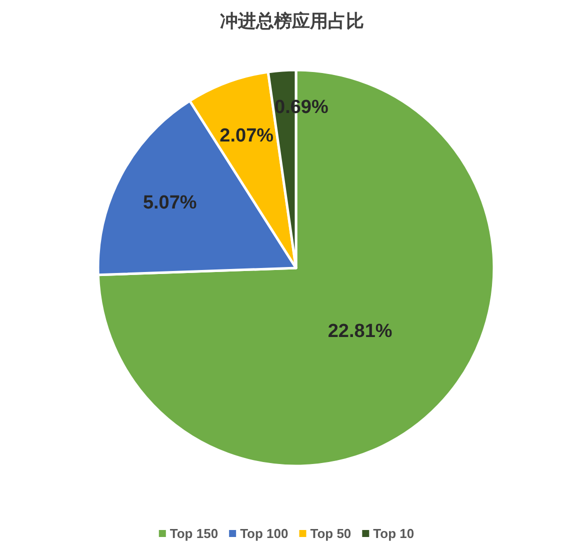 The width and height of the screenshot is (584, 550). I want to click on data-label: 2.07%, so click(247, 135).